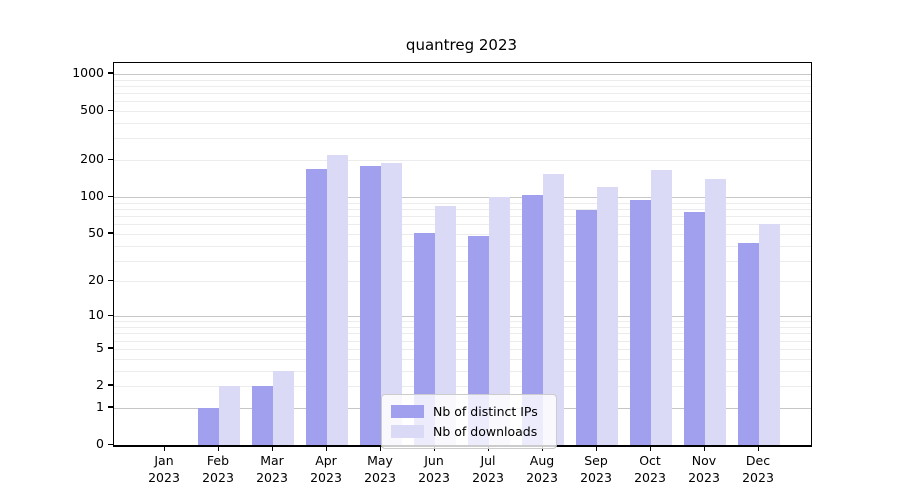 The width and height of the screenshot is (900, 500). What do you see at coordinates (461, 45) in the screenshot?
I see `chart-title: quantreg 2023` at bounding box center [461, 45].